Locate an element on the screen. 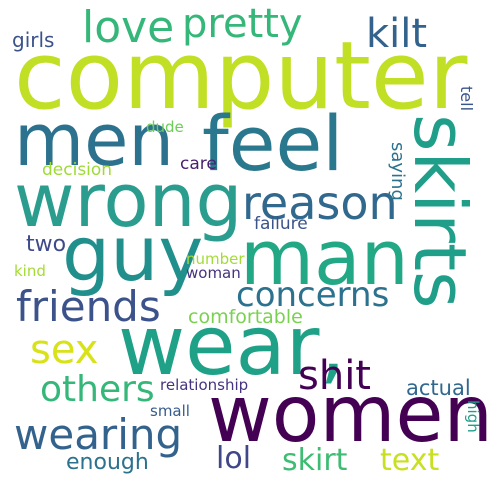  word-pretty: pretty is located at coordinates (242, 24).